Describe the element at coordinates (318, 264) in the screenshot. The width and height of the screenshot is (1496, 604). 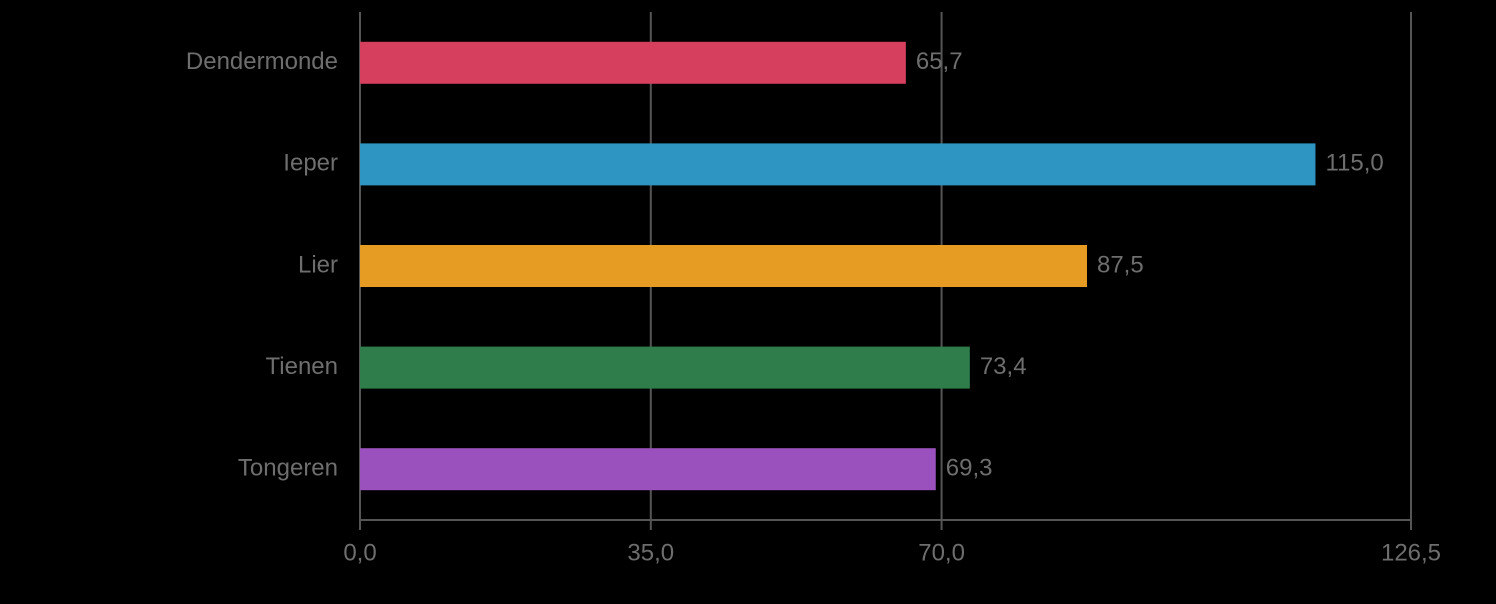
I see `y-tick-label: Lier` at that location.